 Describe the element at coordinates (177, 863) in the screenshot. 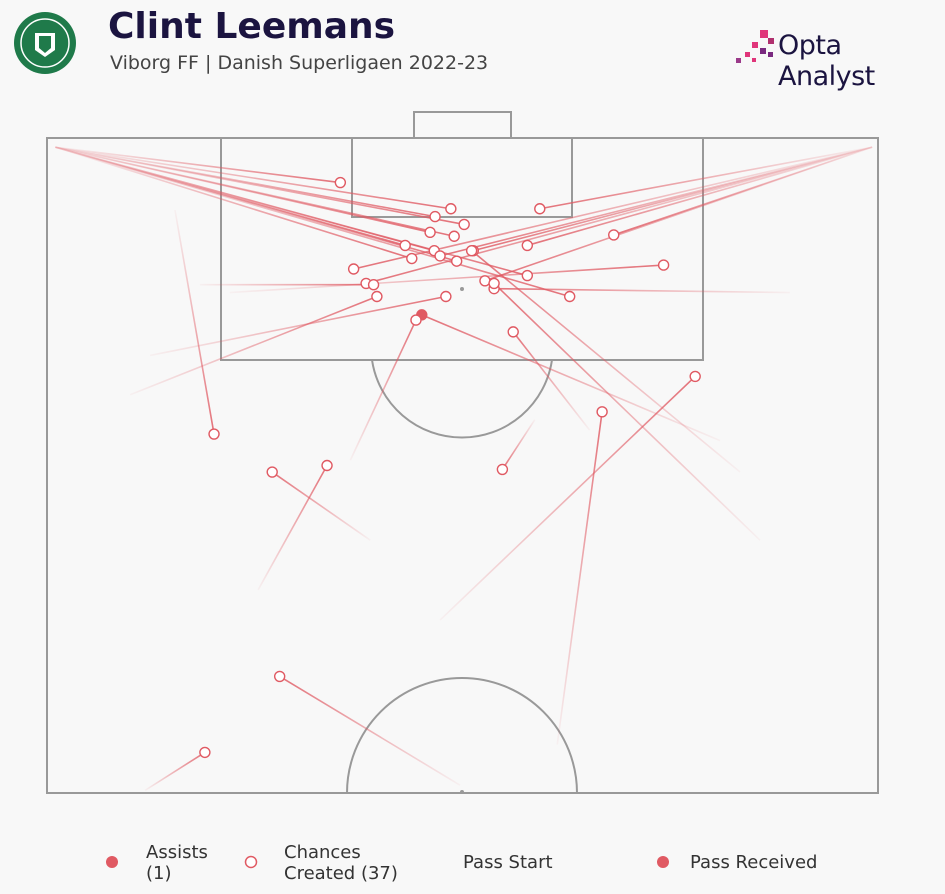

I see `legend-label: Assists (1)` at that location.